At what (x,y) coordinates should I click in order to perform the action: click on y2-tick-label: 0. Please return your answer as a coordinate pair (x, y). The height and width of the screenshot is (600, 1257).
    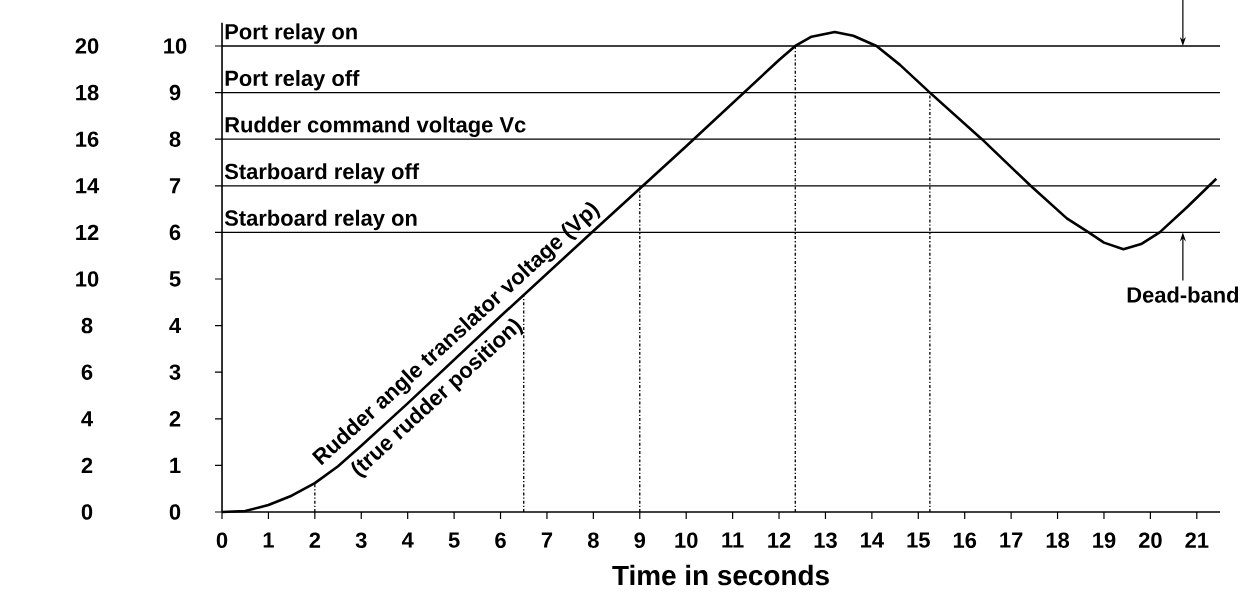
    Looking at the image, I should click on (87, 512).